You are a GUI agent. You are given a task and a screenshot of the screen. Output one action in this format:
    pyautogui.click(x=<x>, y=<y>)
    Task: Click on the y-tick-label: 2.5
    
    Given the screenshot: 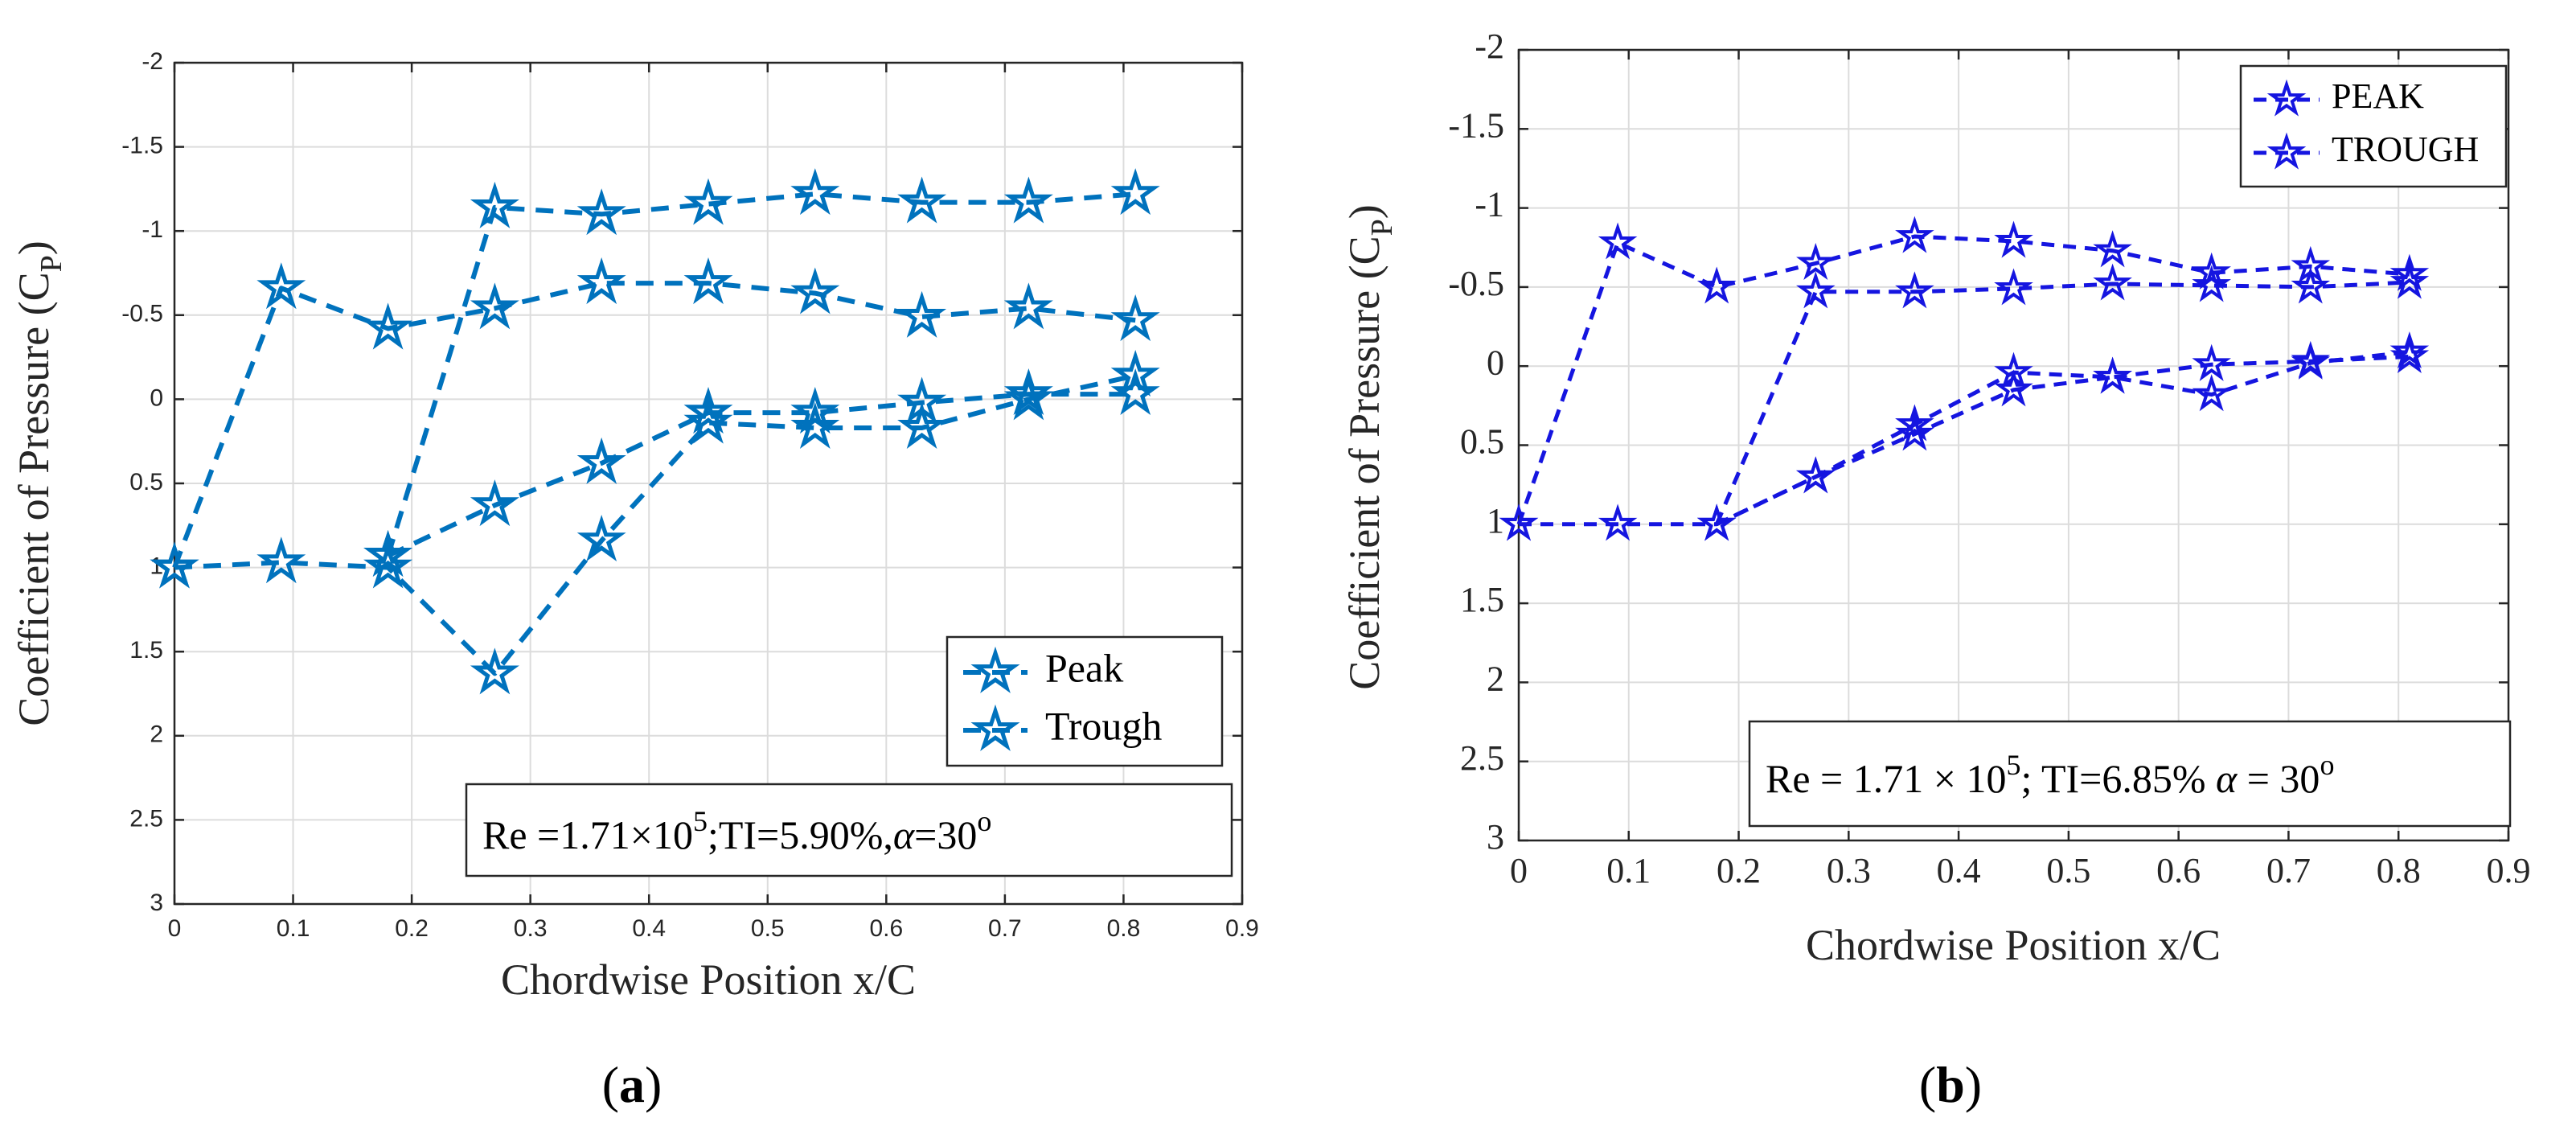 What is the action you would take?
    pyautogui.click(x=146, y=818)
    